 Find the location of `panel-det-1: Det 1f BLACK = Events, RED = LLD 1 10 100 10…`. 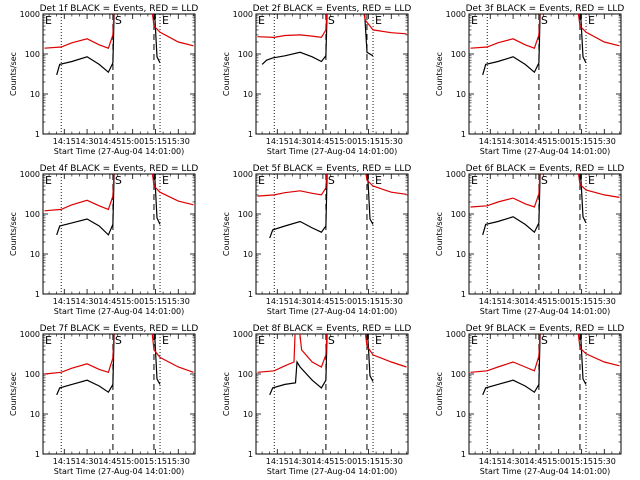

panel-det-1: Det 1f BLACK = Events, RED = LLD 1 10 100 10… is located at coordinates (103, 80).